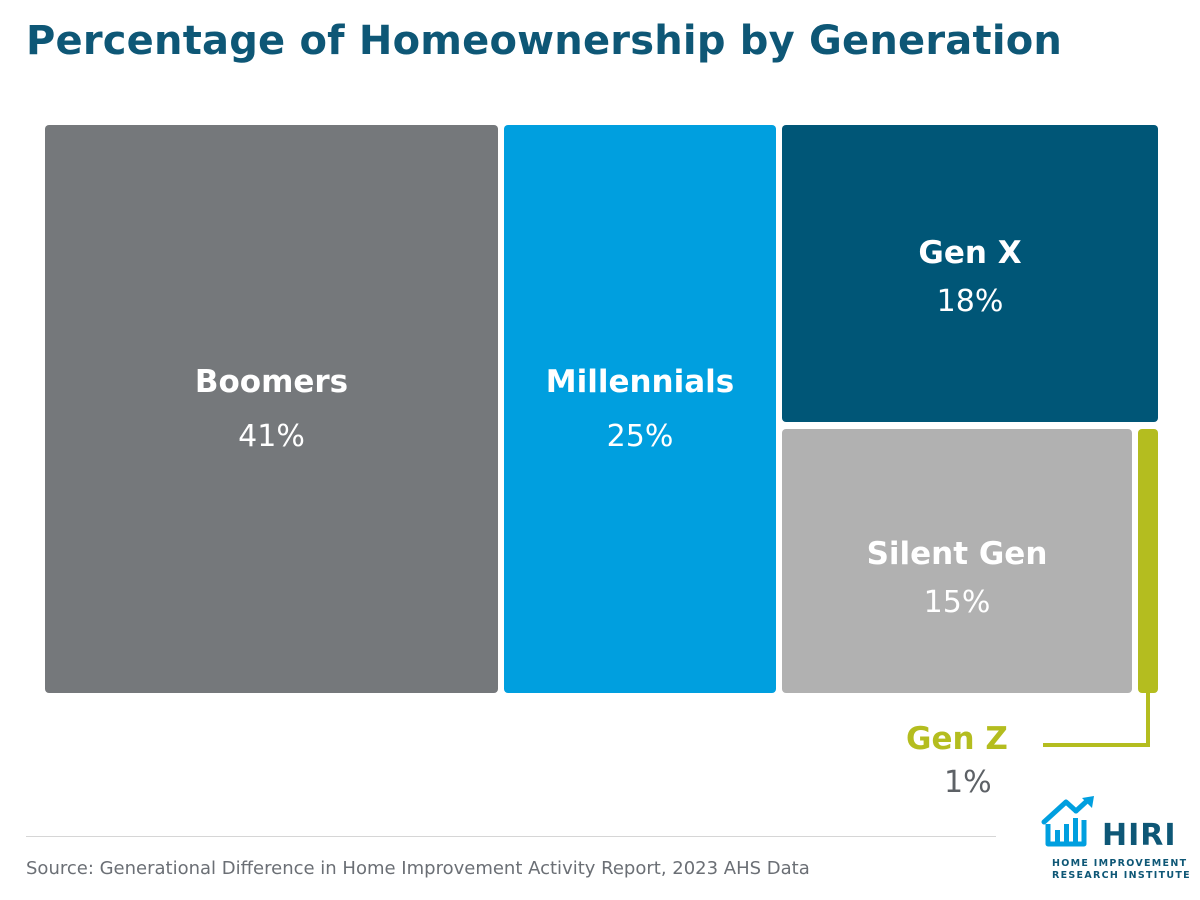 This screenshot has width=1200, height=900. Describe the element at coordinates (970, 301) in the screenshot. I see `tile-gen-x-value: 18%` at that location.